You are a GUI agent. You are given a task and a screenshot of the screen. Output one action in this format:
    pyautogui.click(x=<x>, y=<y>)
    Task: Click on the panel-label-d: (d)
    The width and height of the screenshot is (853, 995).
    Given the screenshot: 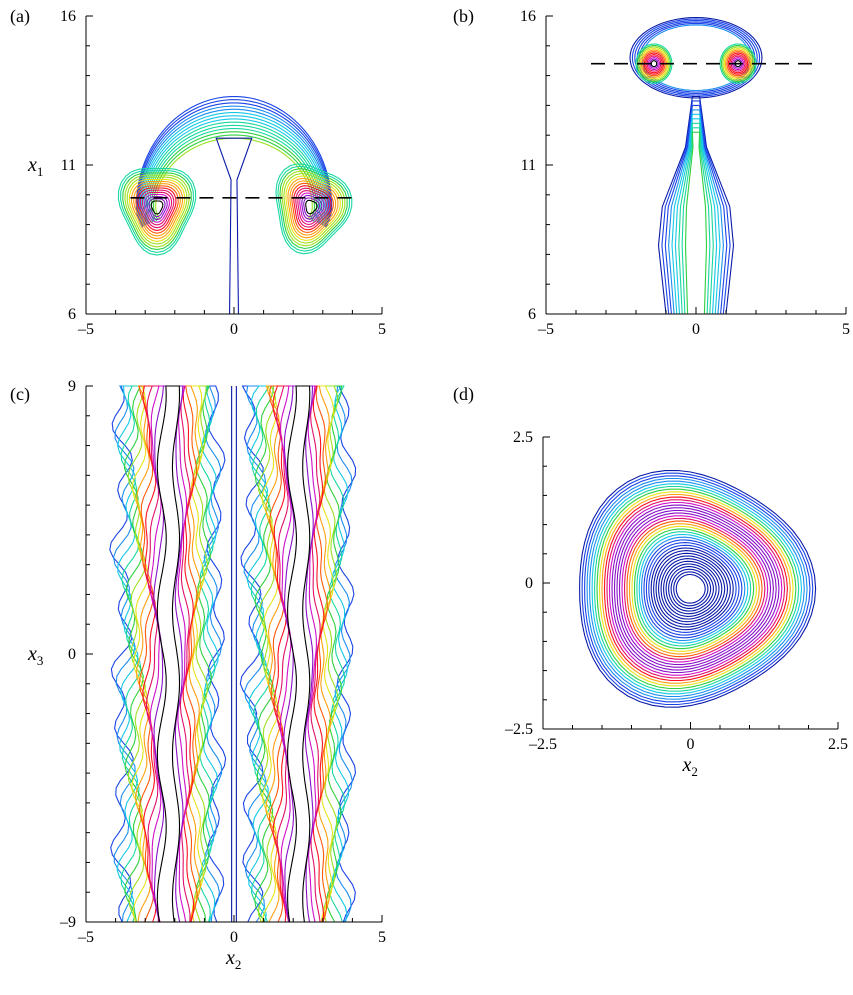 What is the action you would take?
    pyautogui.click(x=463, y=394)
    